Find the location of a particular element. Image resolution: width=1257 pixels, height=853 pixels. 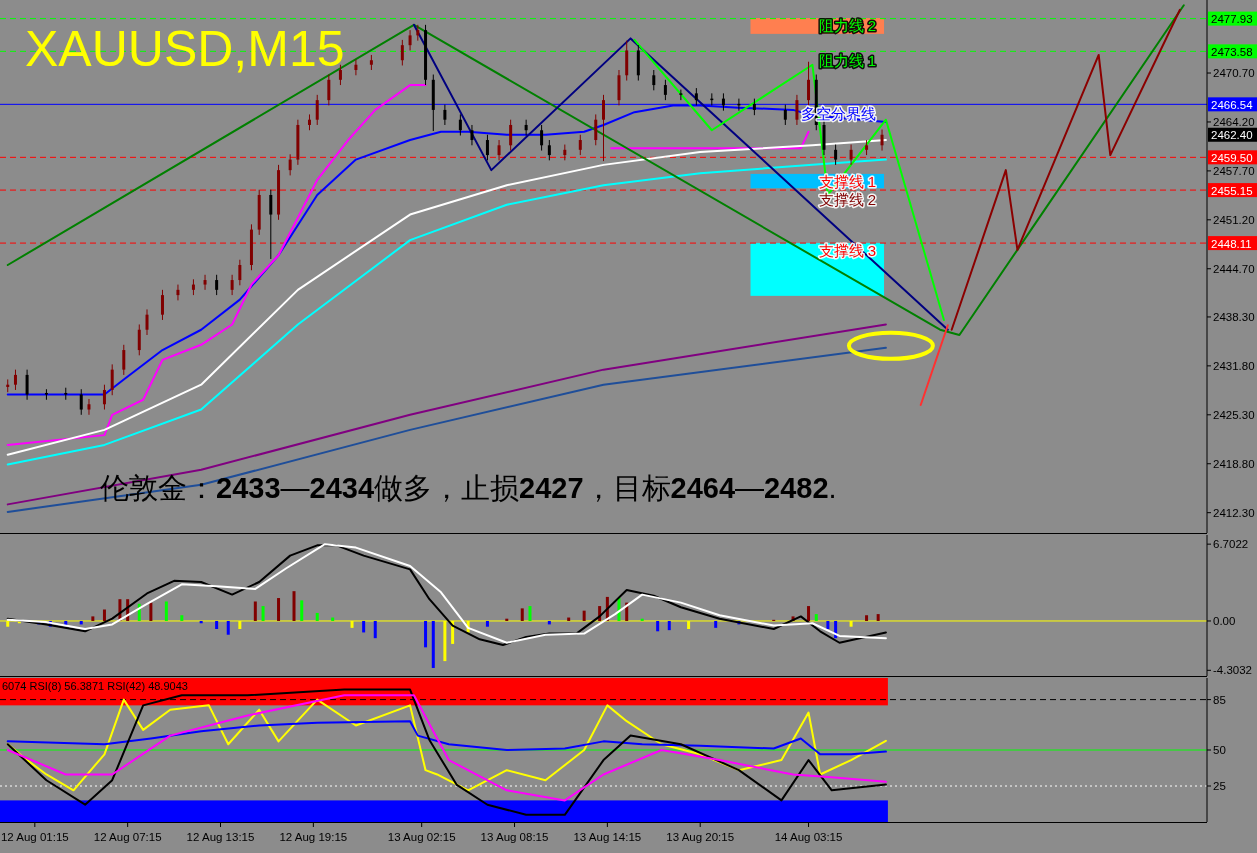

x-tick-label: 13 Aug 02:15 is located at coordinates (421, 837).